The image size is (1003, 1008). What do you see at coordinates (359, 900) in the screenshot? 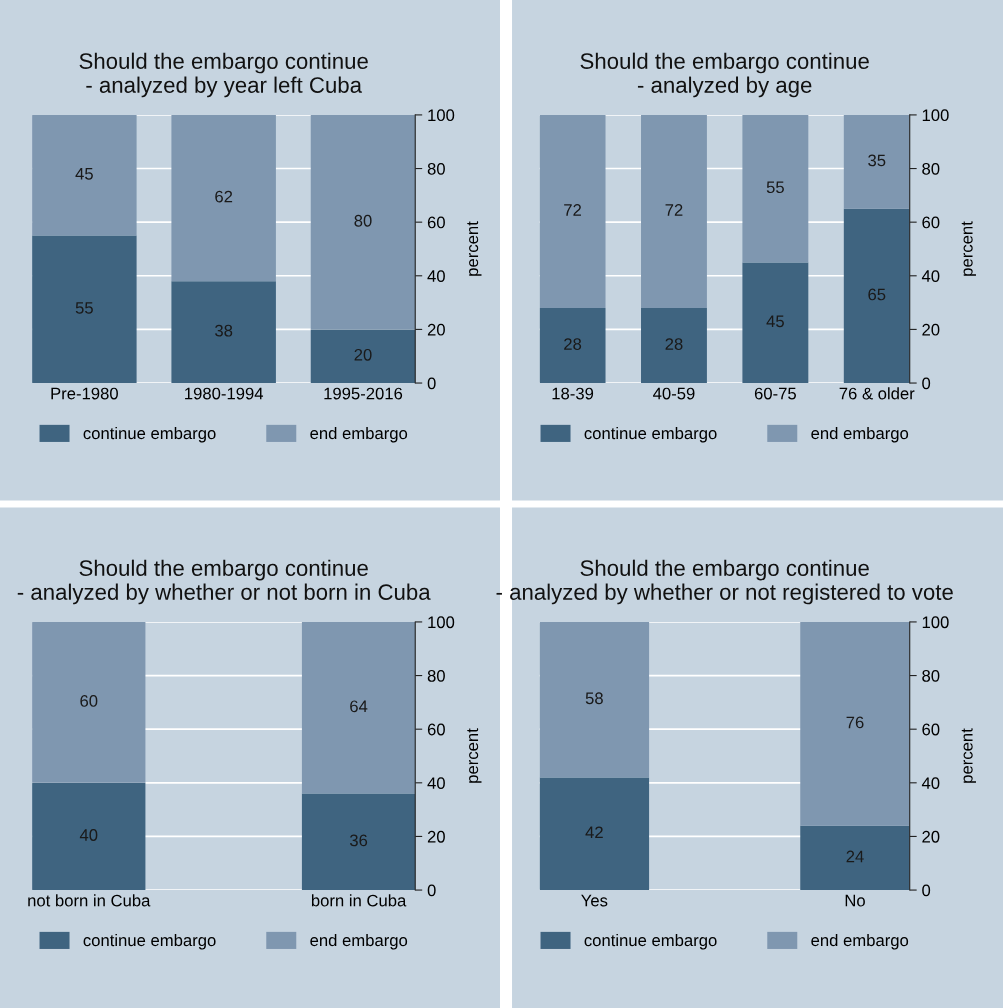
I see `x-tick-label: born in Cuba` at bounding box center [359, 900].